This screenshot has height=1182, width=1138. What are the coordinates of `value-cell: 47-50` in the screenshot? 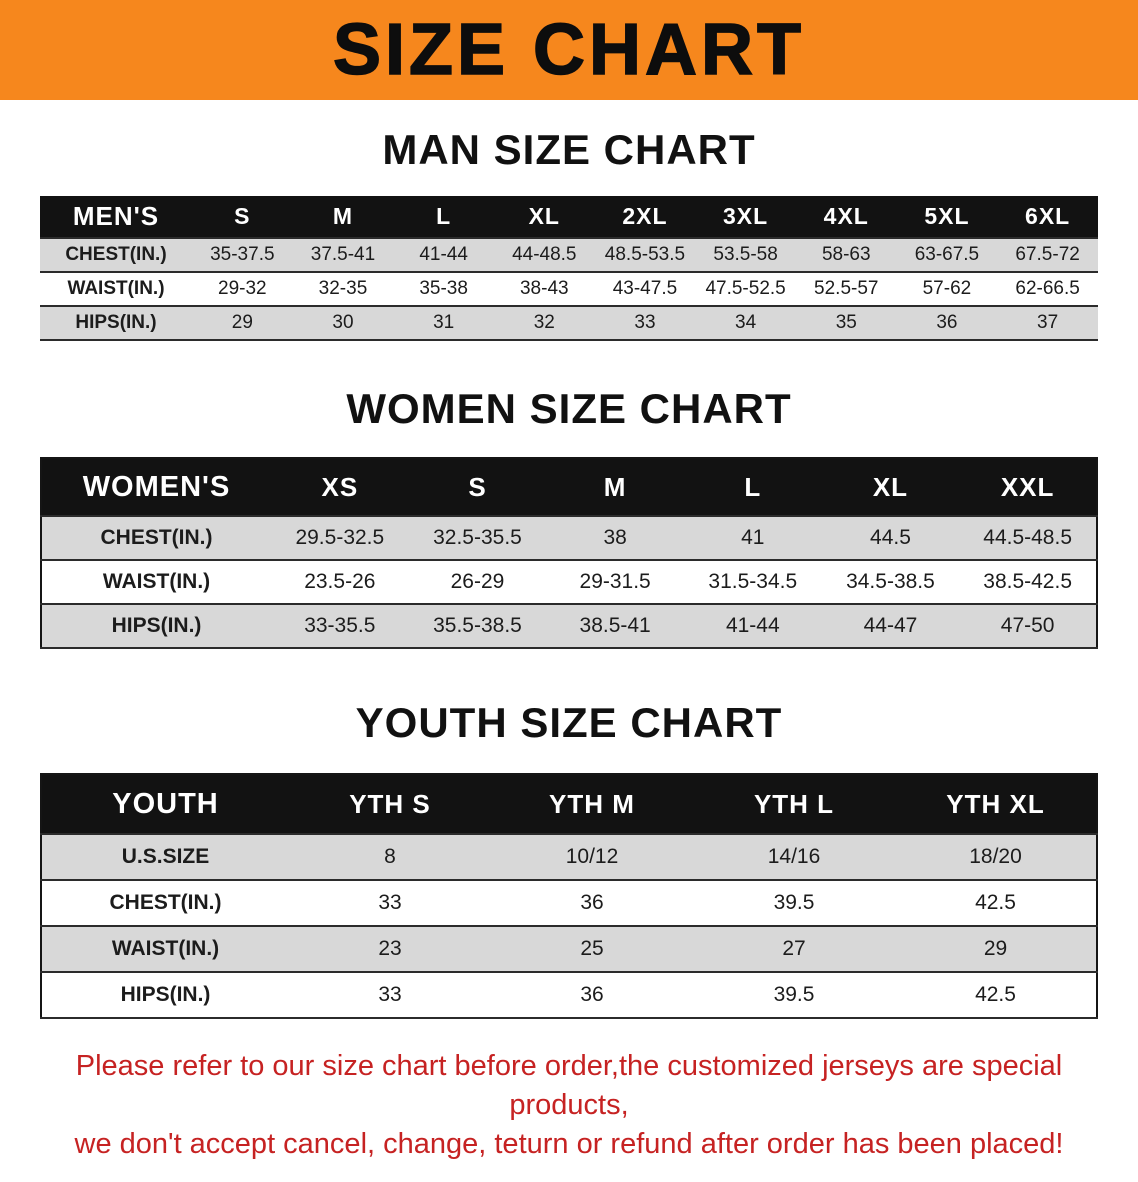 It's located at (1028, 626).